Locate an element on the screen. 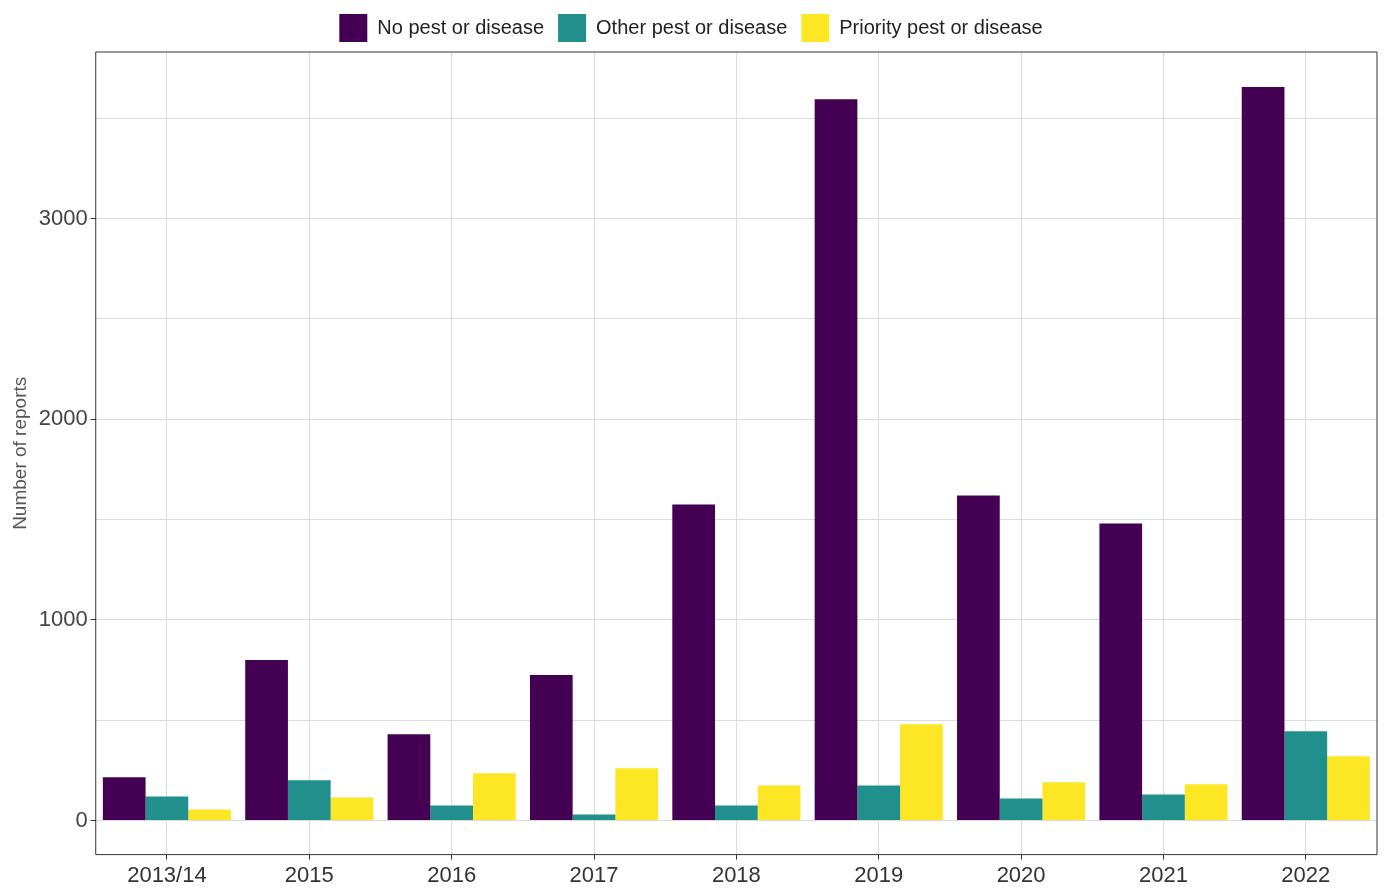 The width and height of the screenshot is (1389, 892). x-tick-label: 2015 is located at coordinates (309, 874).